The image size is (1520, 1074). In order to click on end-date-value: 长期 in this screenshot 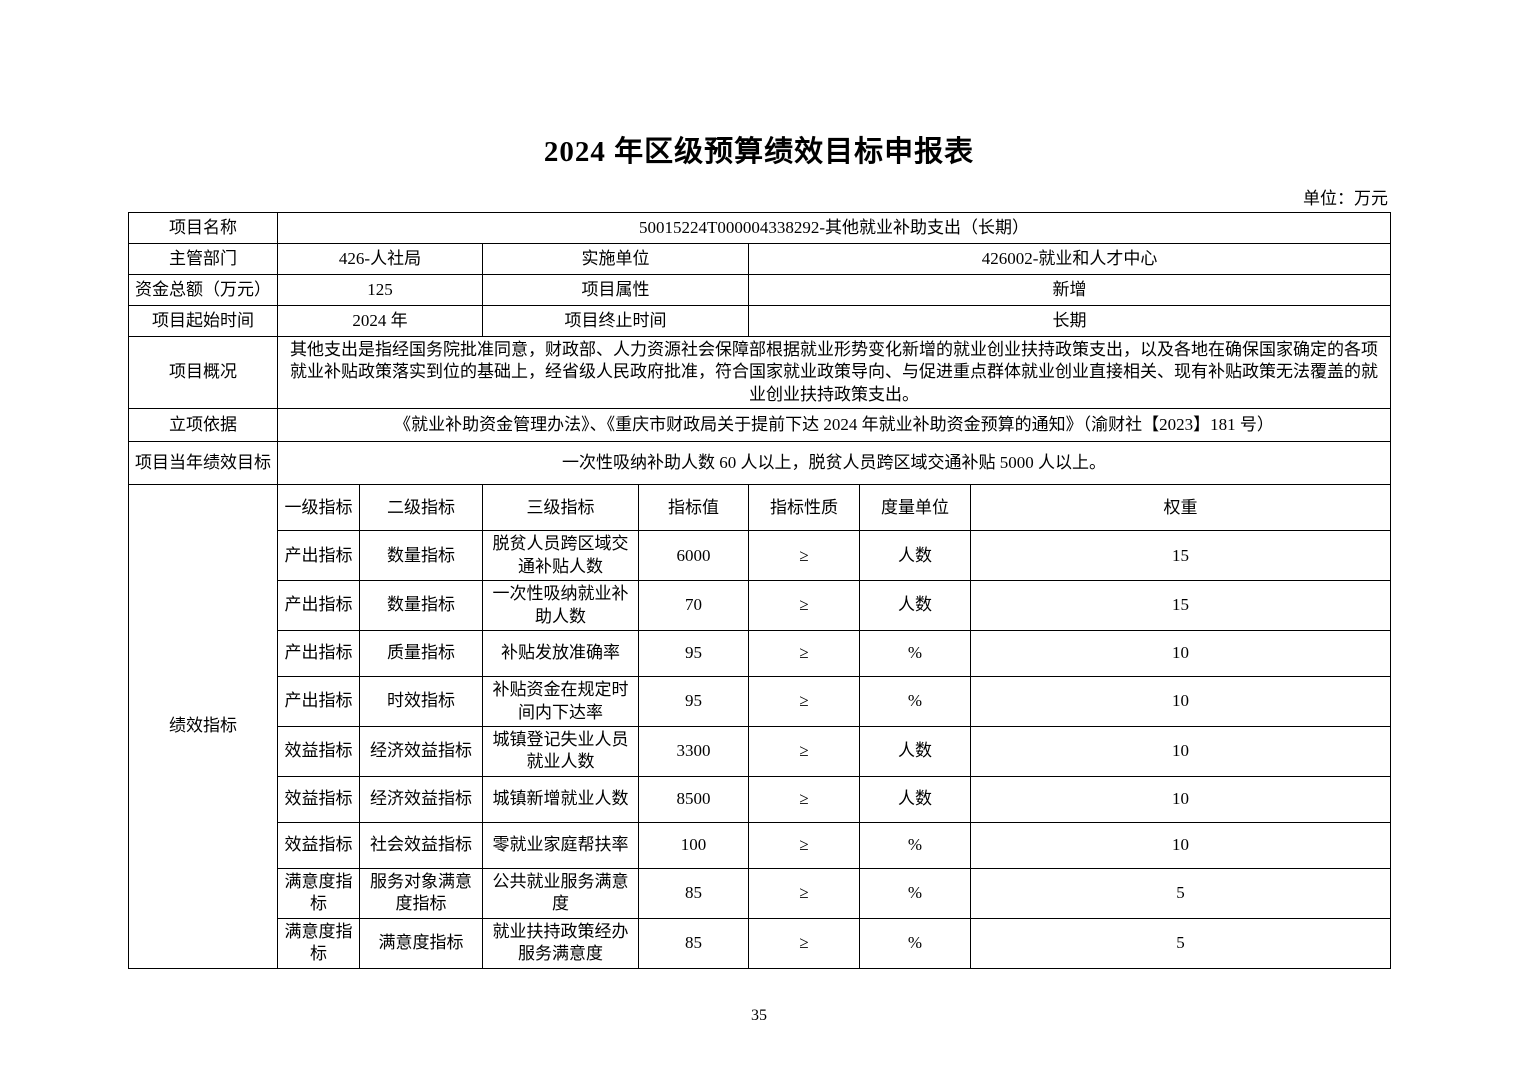, I will do `click(1069, 321)`.